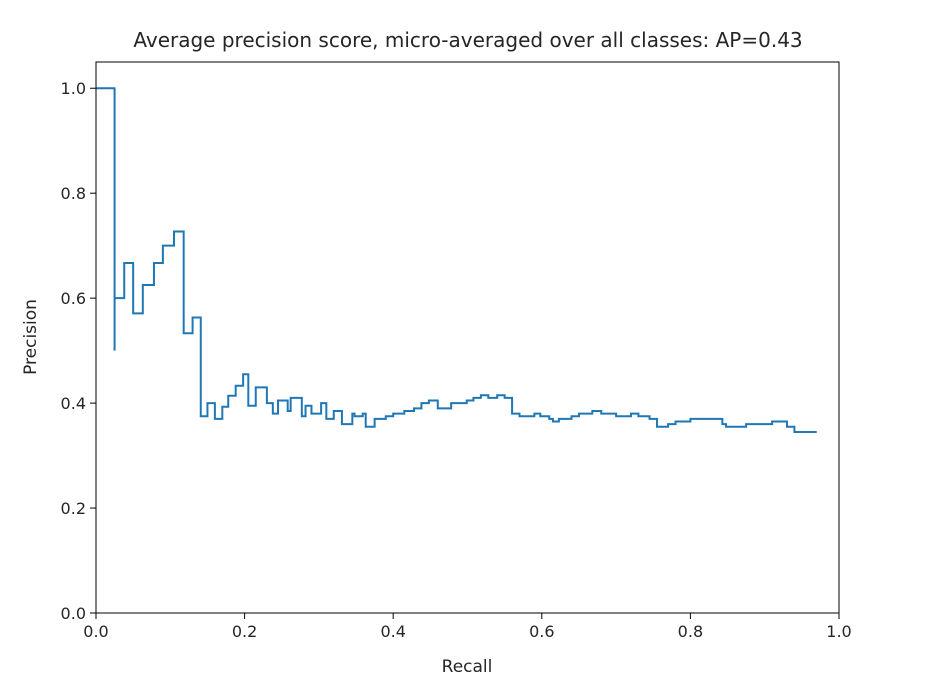 The height and width of the screenshot is (697, 936). Describe the element at coordinates (73, 298) in the screenshot. I see `y-tick-label: 0.6` at that location.